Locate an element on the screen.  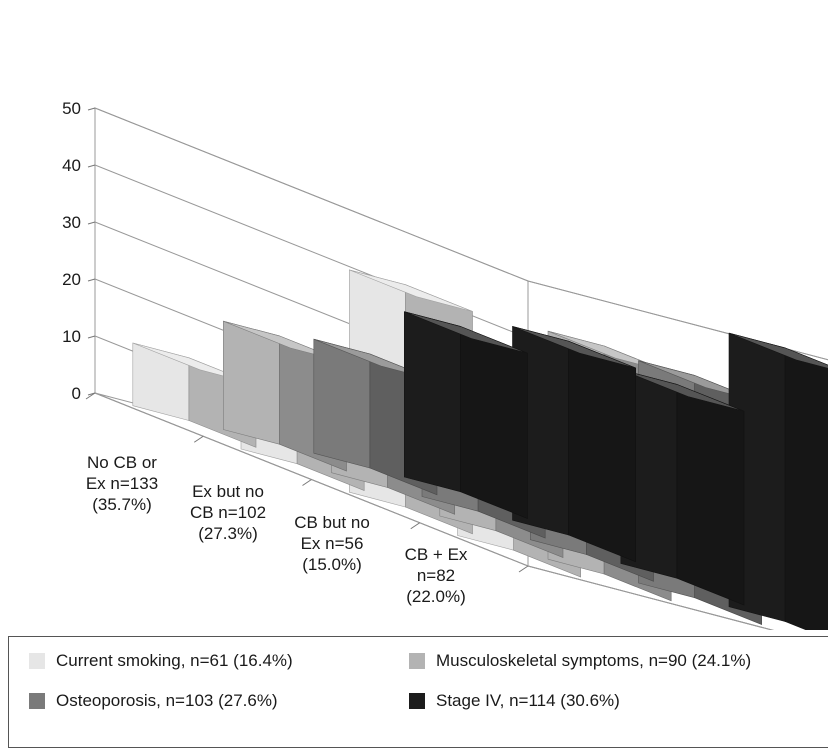
x-category-label-line: (22.0%) is located at coordinates (436, 596).